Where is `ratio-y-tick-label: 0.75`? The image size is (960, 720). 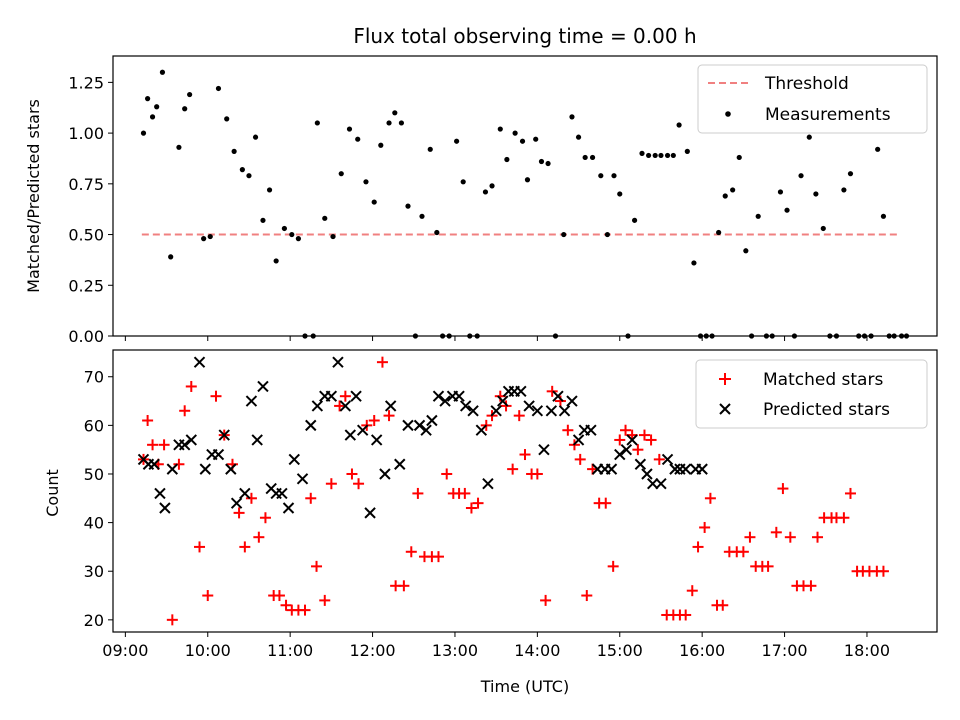 ratio-y-tick-label: 0.75 is located at coordinates (86, 184).